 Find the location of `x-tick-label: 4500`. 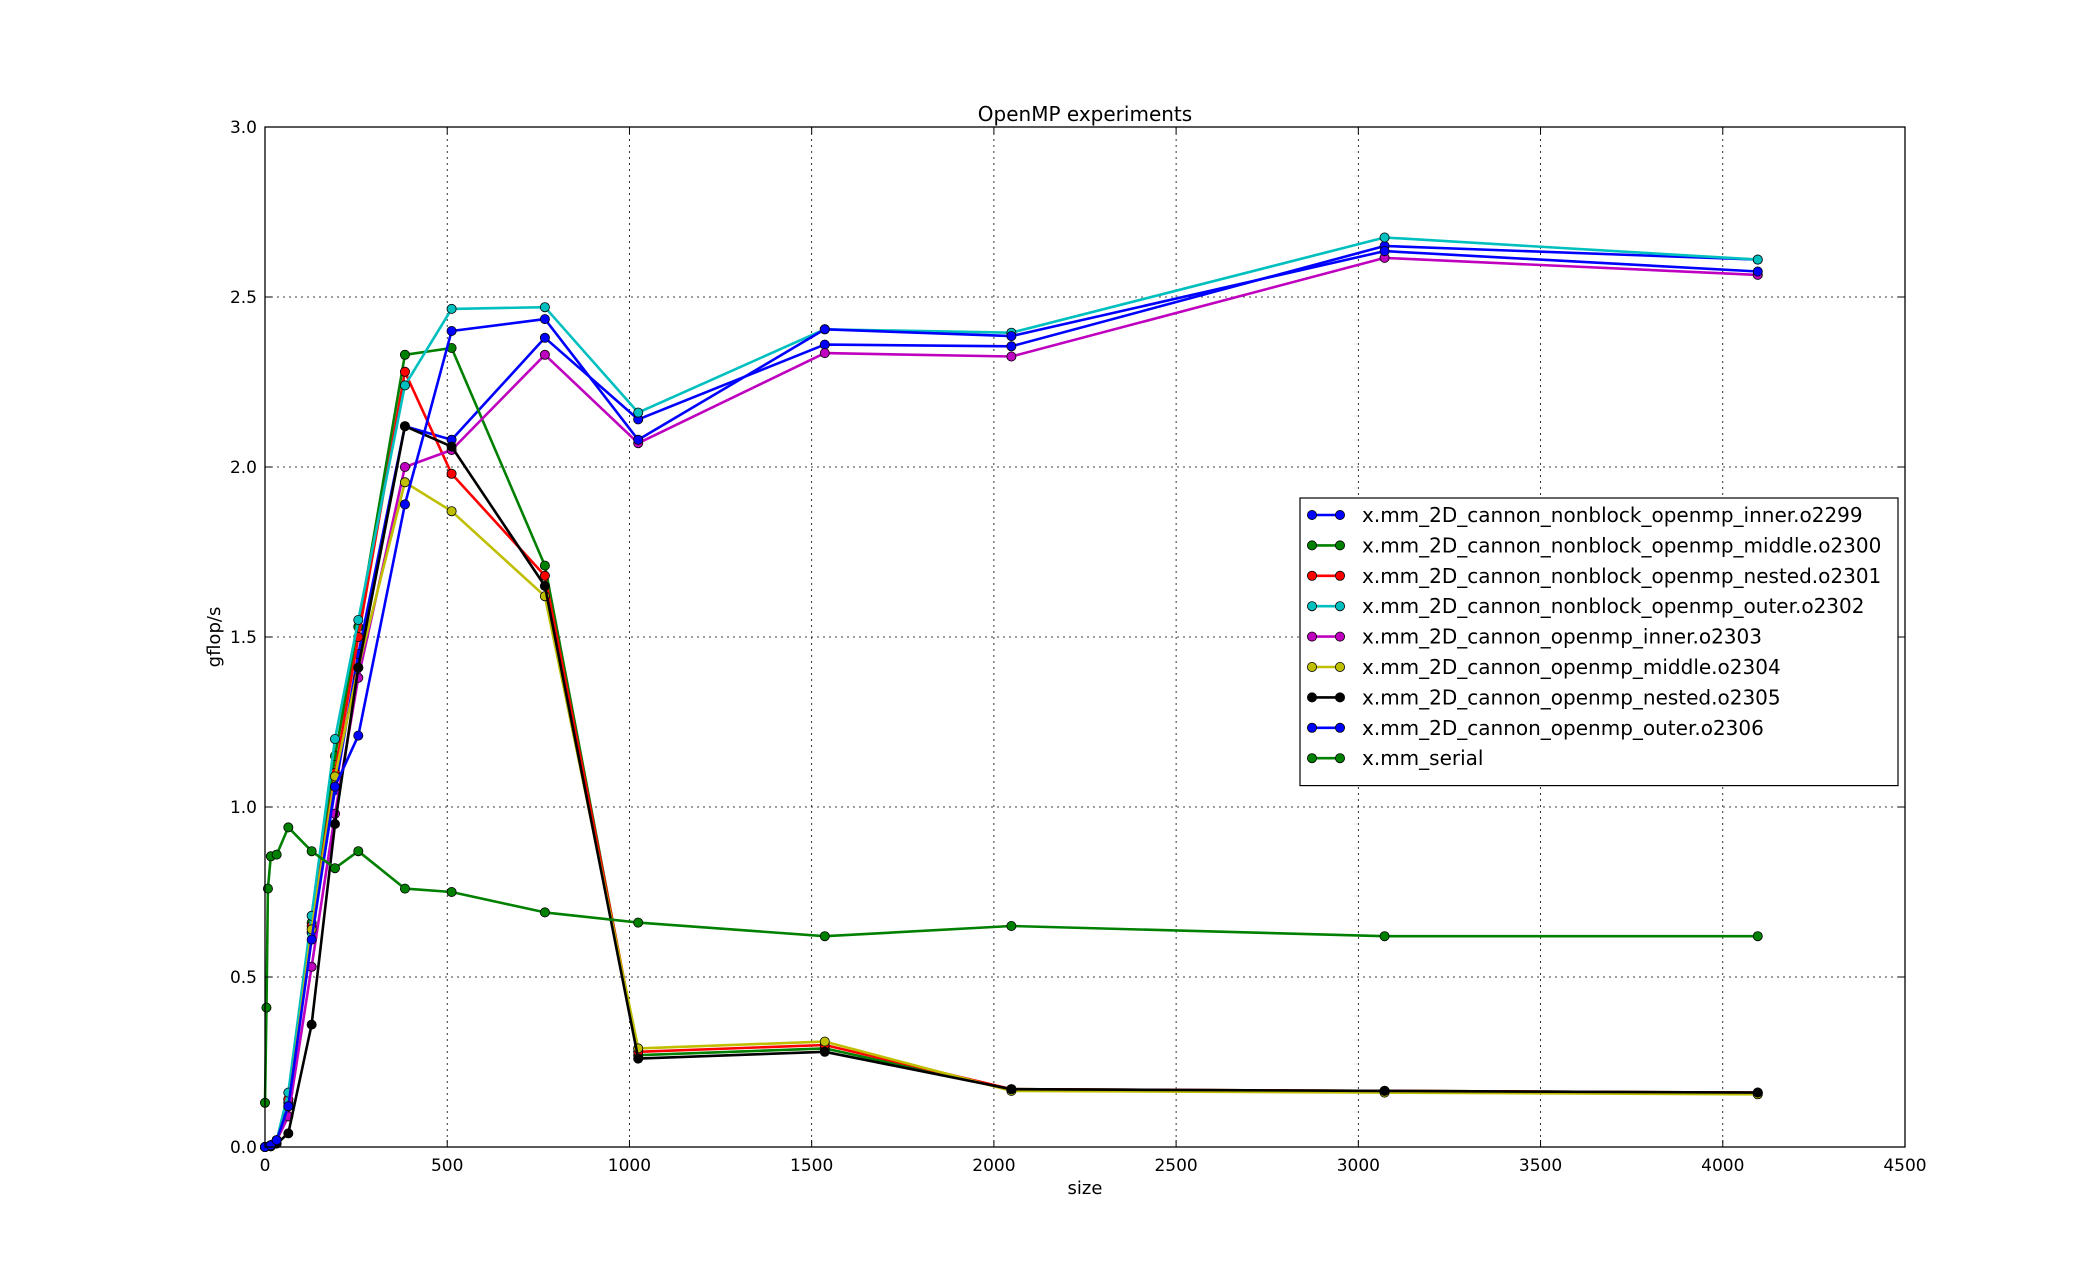

x-tick-label: 4500 is located at coordinates (1904, 1166).